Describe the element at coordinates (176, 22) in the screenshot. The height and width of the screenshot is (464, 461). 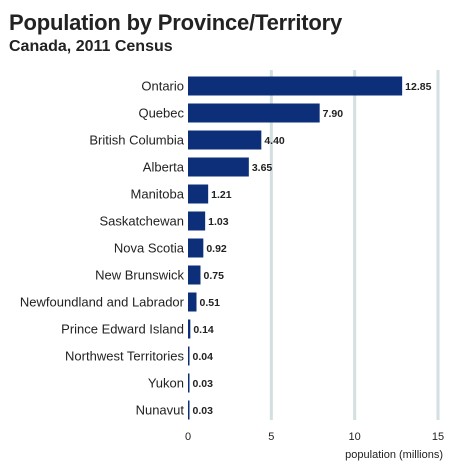
I see `chart-title: Population by Province/Territory` at that location.